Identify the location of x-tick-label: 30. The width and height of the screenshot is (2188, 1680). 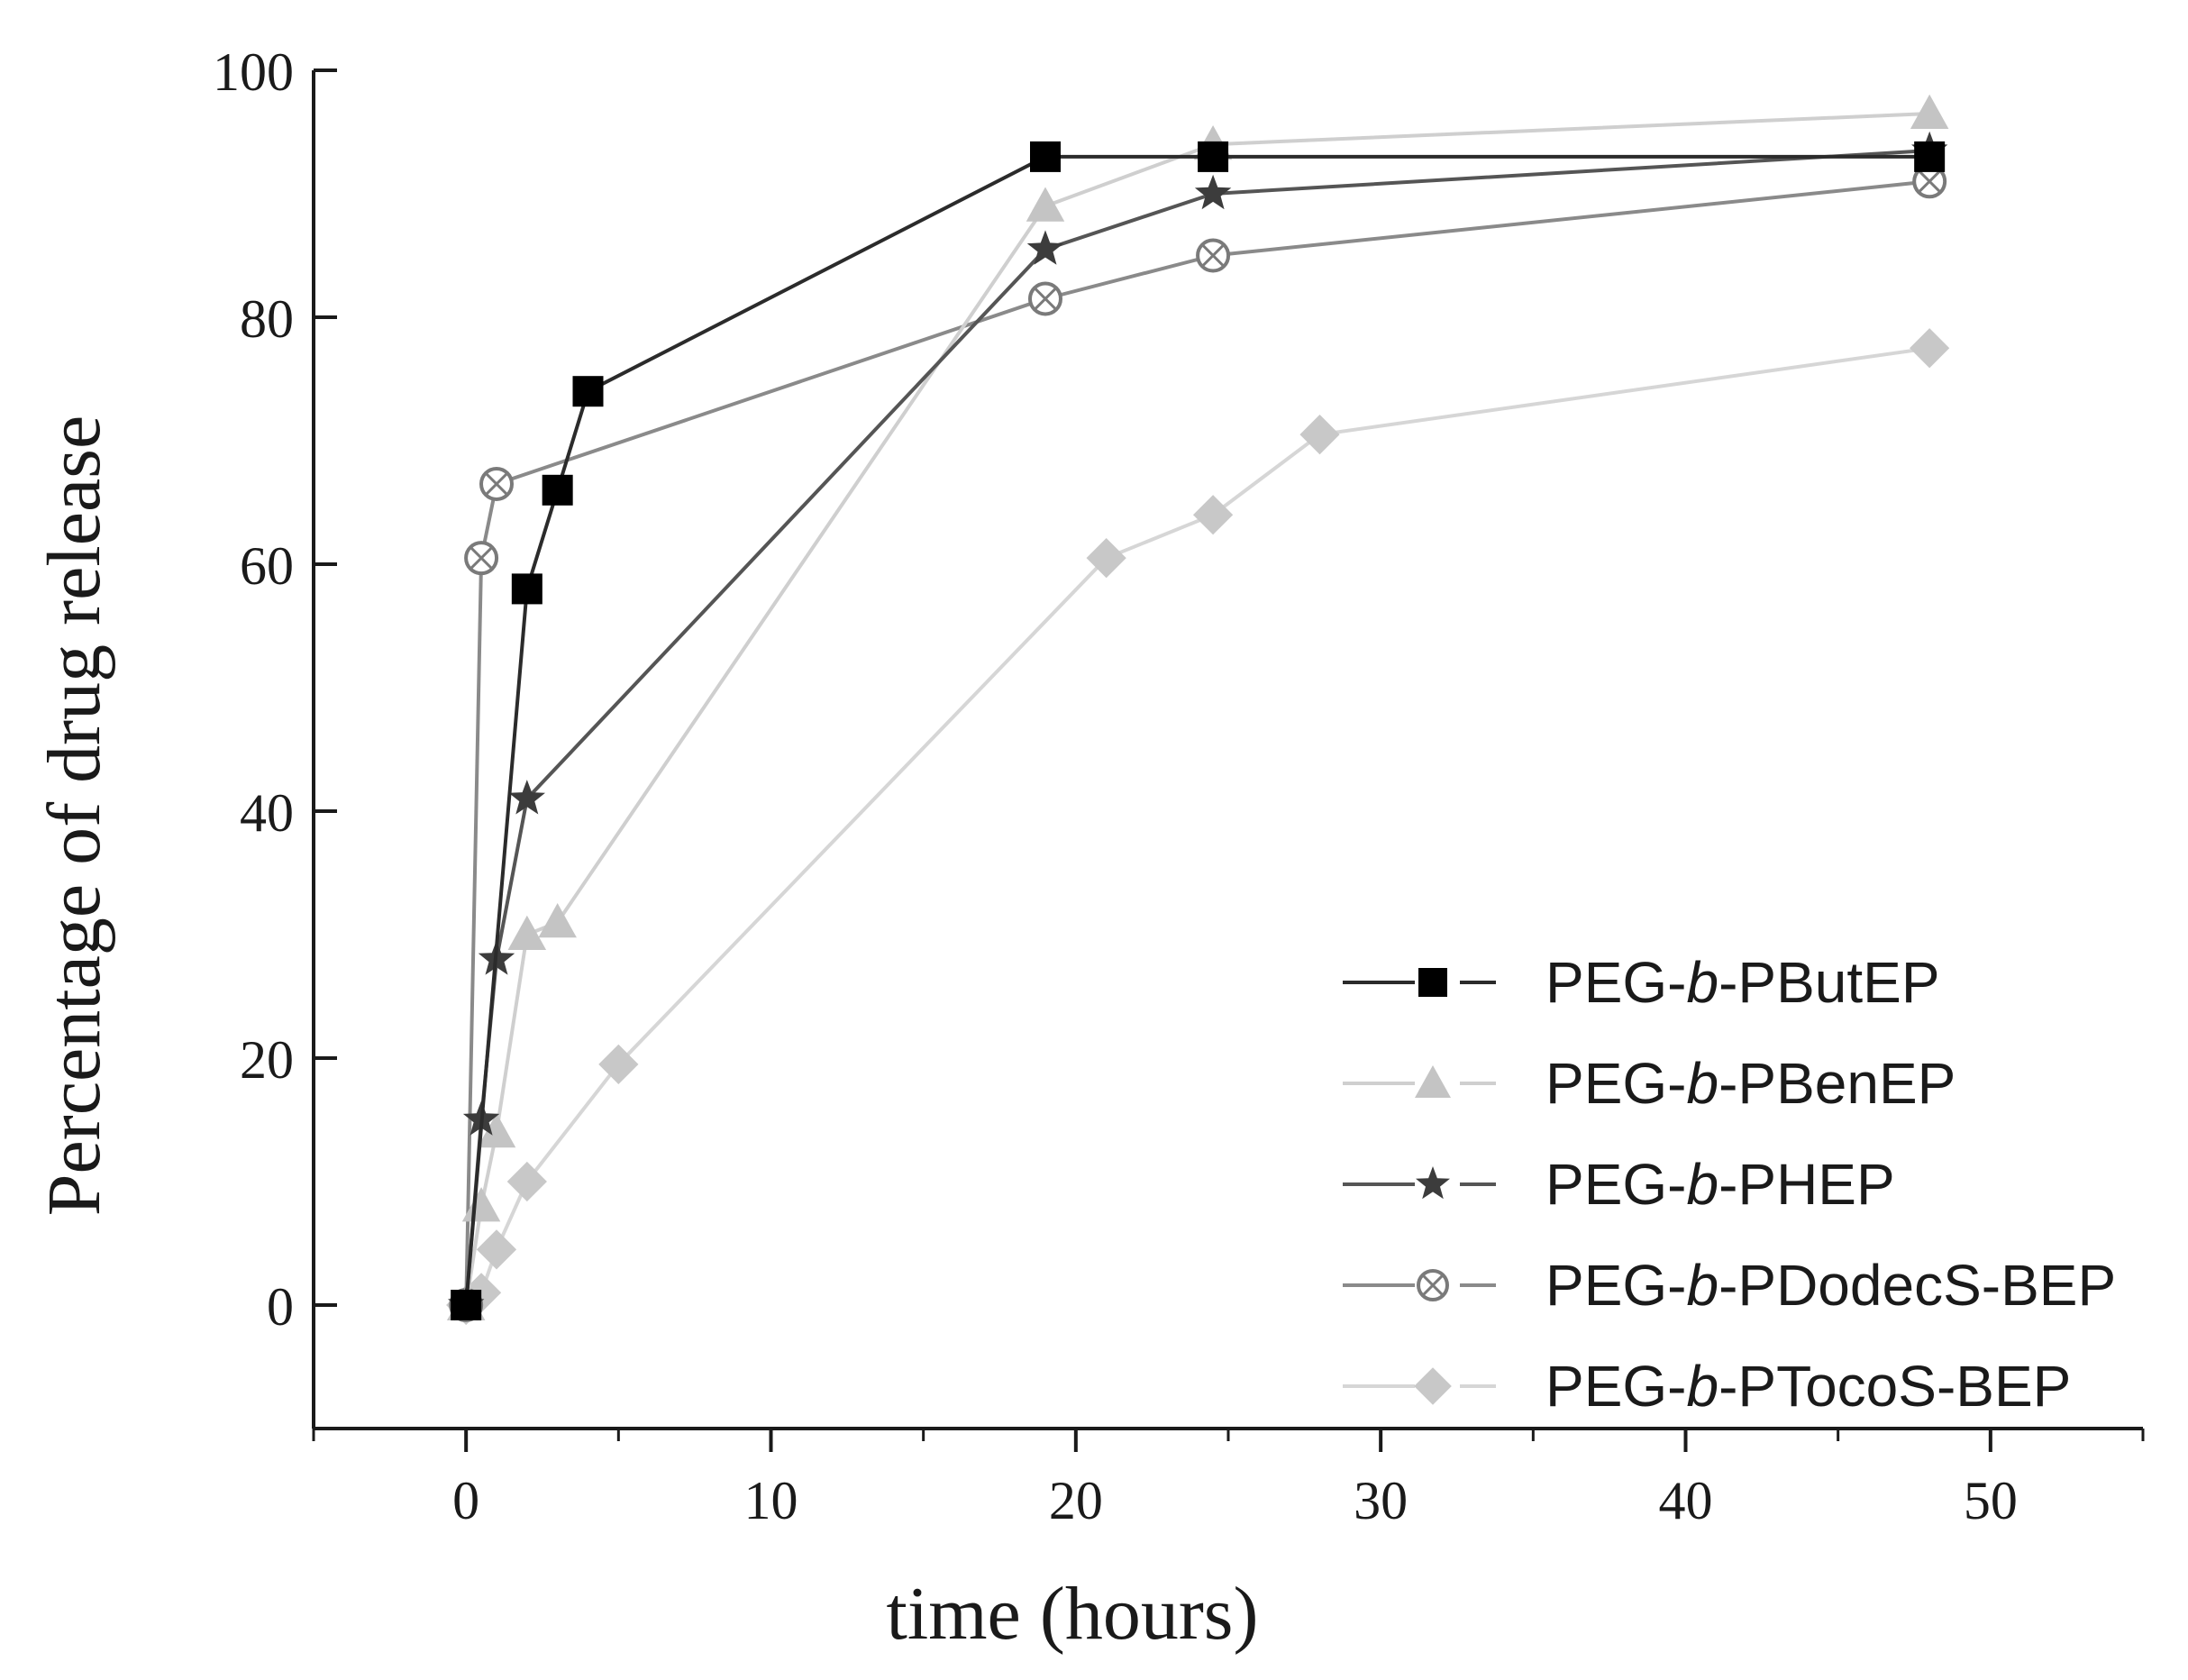
(1381, 1500).